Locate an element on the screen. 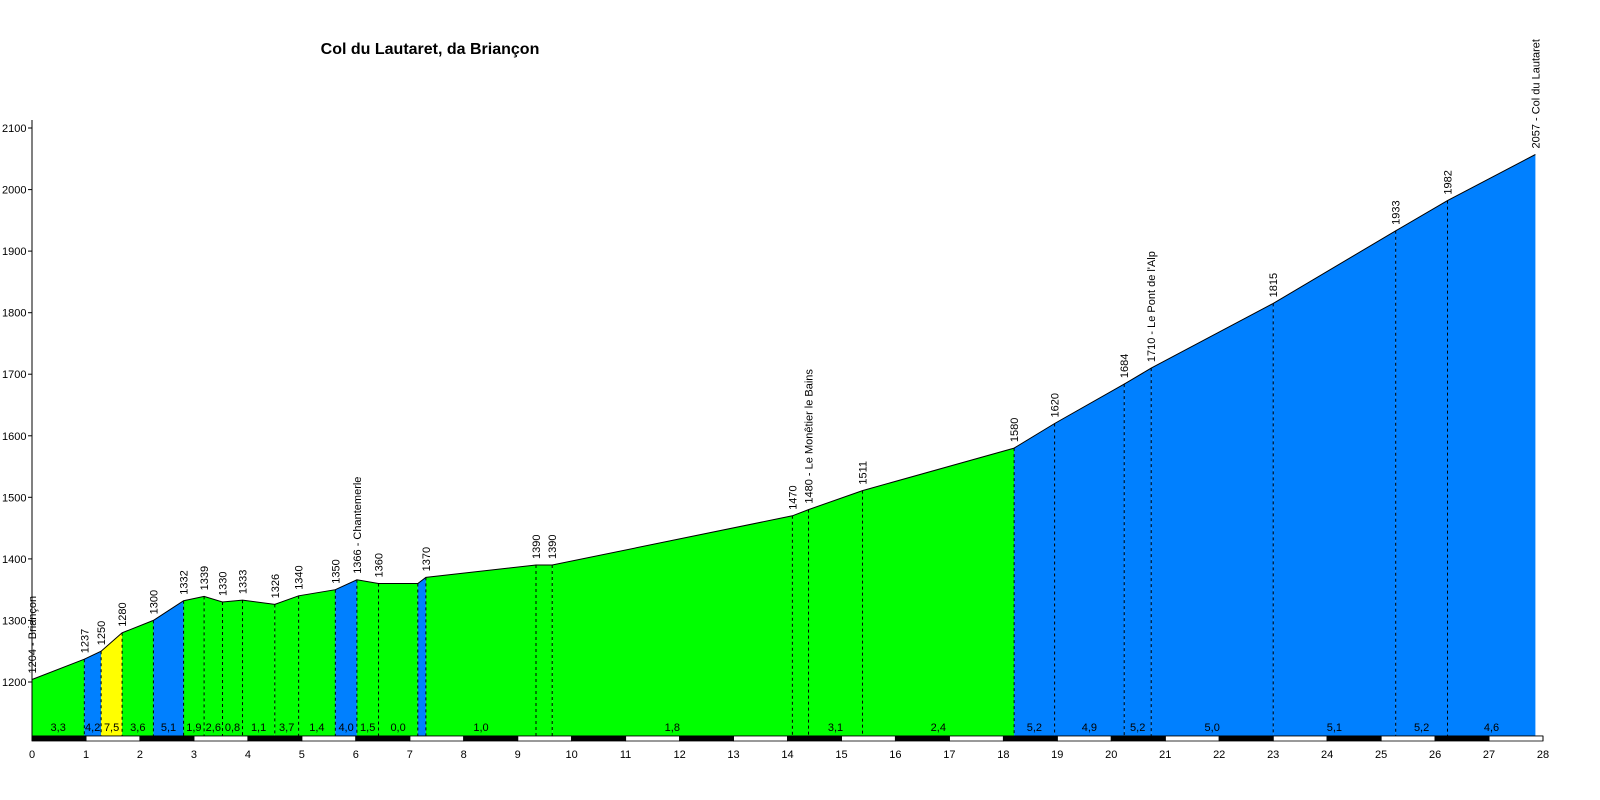 Image resolution: width=1600 pixels, height=800 pixels. x-tick-label: 13 is located at coordinates (733, 755).